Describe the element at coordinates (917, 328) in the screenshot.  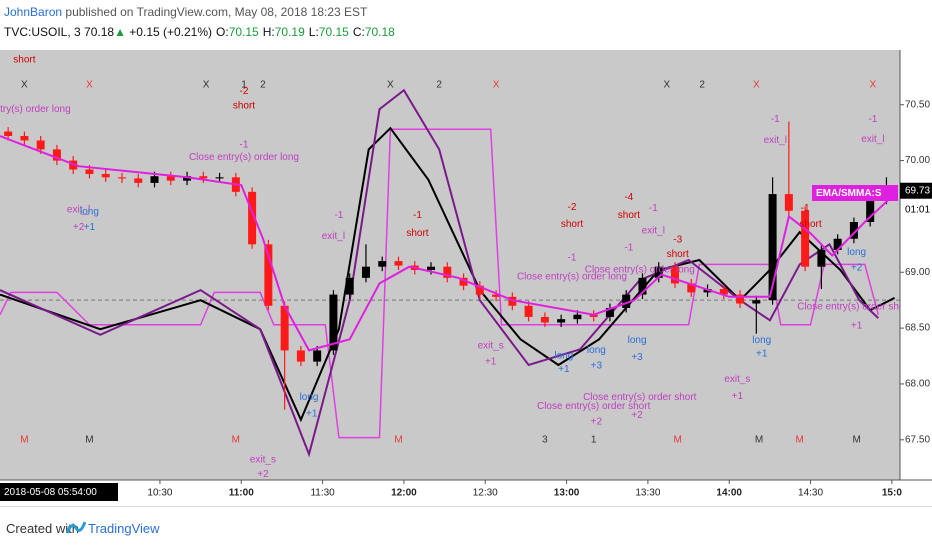
I see `y-tick-label: 68.50` at that location.